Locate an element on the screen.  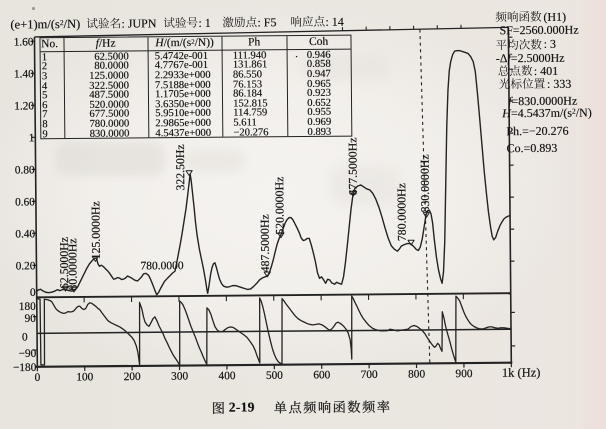
svg-text: 600 is located at coordinates (321, 375).